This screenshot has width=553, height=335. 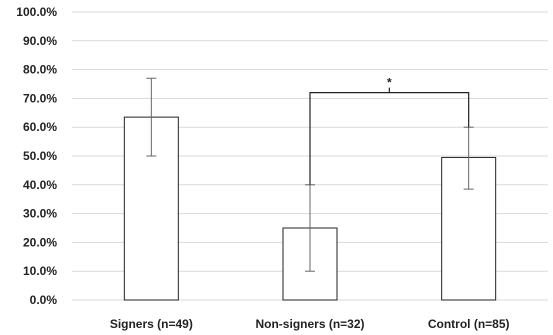 What do you see at coordinates (40, 156) in the screenshot?
I see `y-tick-label: 50.0%` at bounding box center [40, 156].